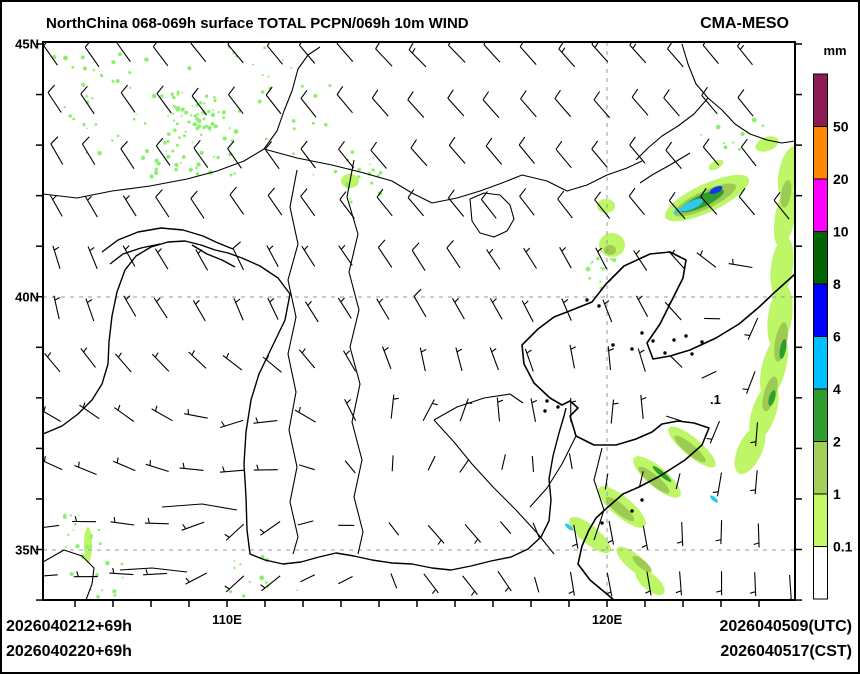 The height and width of the screenshot is (674, 860). I want to click on colorbar-label: 6, so click(837, 337).